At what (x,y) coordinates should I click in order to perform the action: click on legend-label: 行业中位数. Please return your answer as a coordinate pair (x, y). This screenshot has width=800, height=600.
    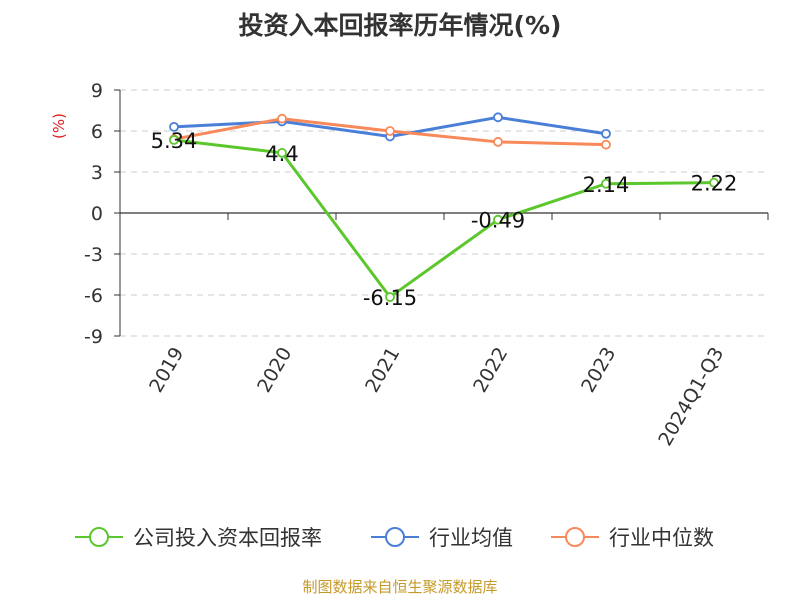
    Looking at the image, I should click on (661, 538).